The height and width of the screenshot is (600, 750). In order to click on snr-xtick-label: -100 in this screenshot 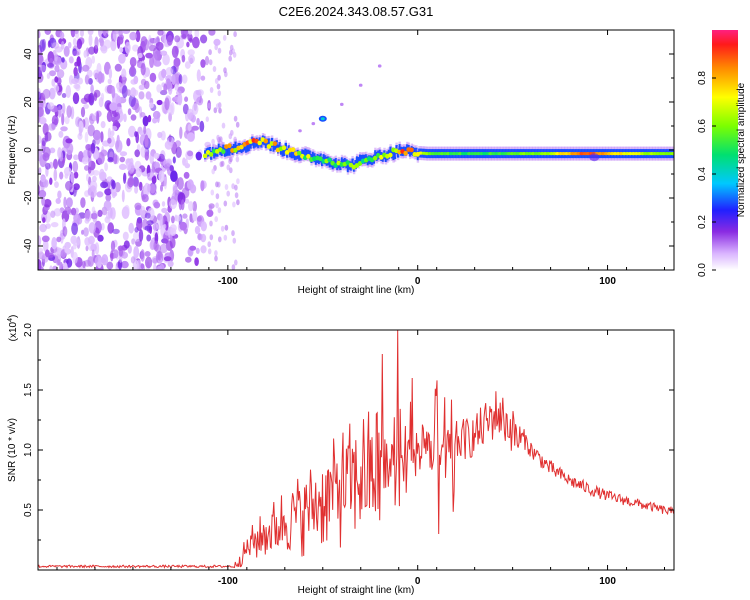, I will do `click(228, 581)`.